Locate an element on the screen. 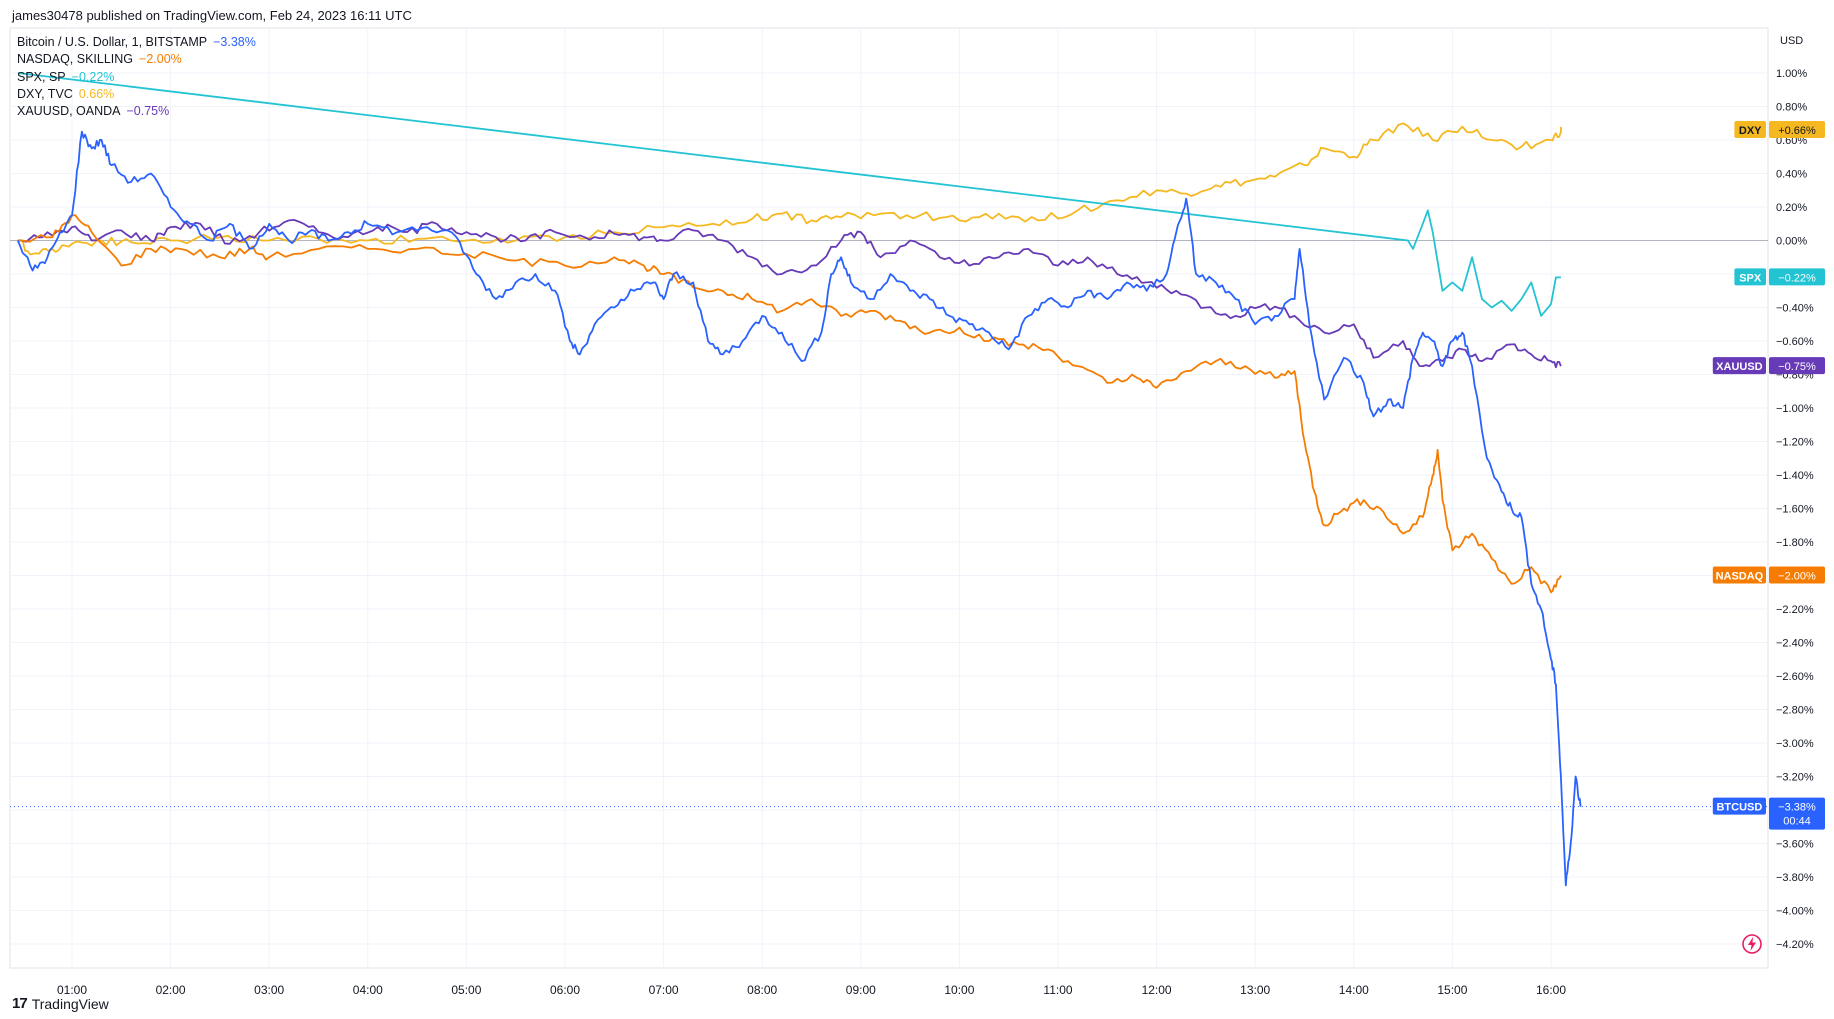 Image resolution: width=1834 pixels, height=1019 pixels. y-tick-label: −2.40% is located at coordinates (1795, 644).